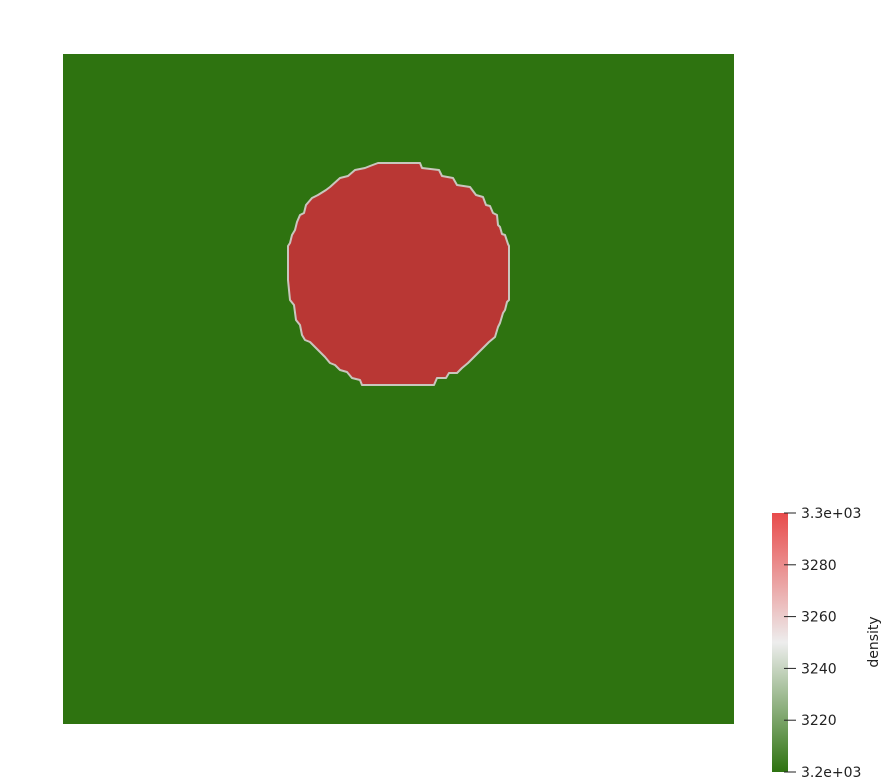 The width and height of the screenshot is (887, 784). Describe the element at coordinates (874, 641) in the screenshot. I see `colorbar-title: density` at that location.